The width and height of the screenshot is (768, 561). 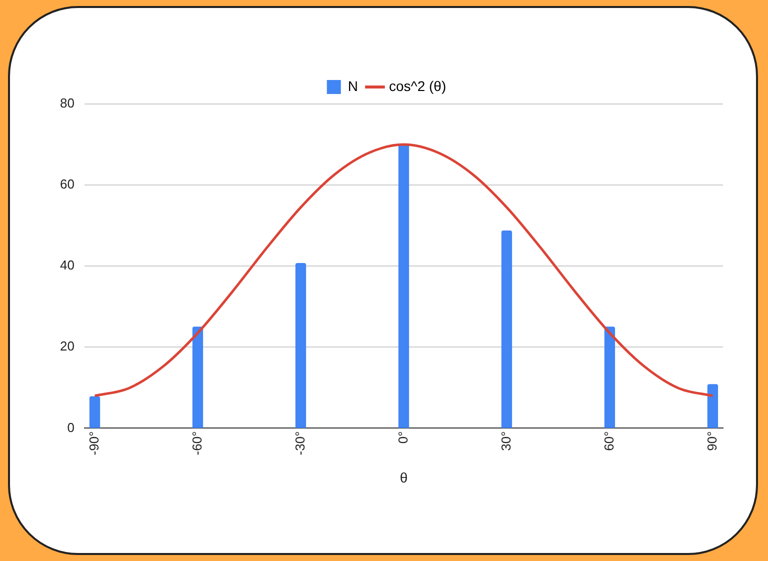 What do you see at coordinates (300, 443) in the screenshot?
I see `x-tick-label: -30°` at bounding box center [300, 443].